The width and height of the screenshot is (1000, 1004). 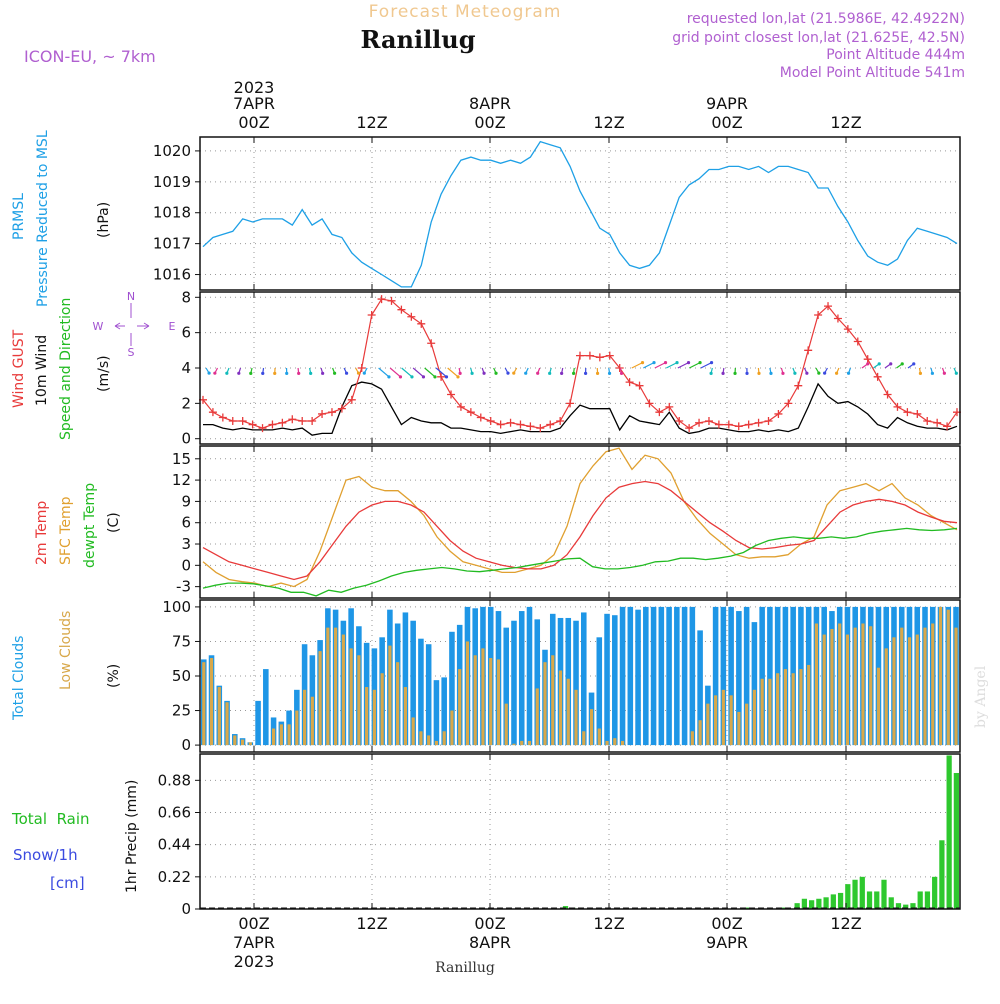 What do you see at coordinates (181, 676) in the screenshot?
I see `tick-label: 50` at bounding box center [181, 676].